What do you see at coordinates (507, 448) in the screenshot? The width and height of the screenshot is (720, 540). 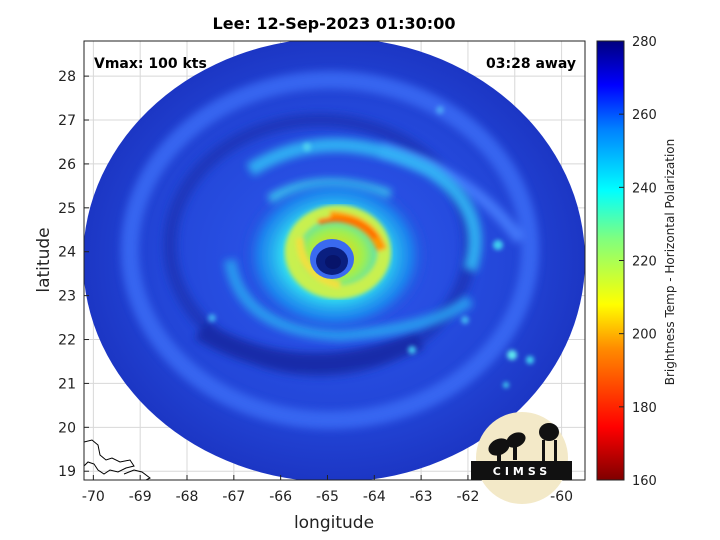 I see `satellite-dish-icon` at bounding box center [507, 448].